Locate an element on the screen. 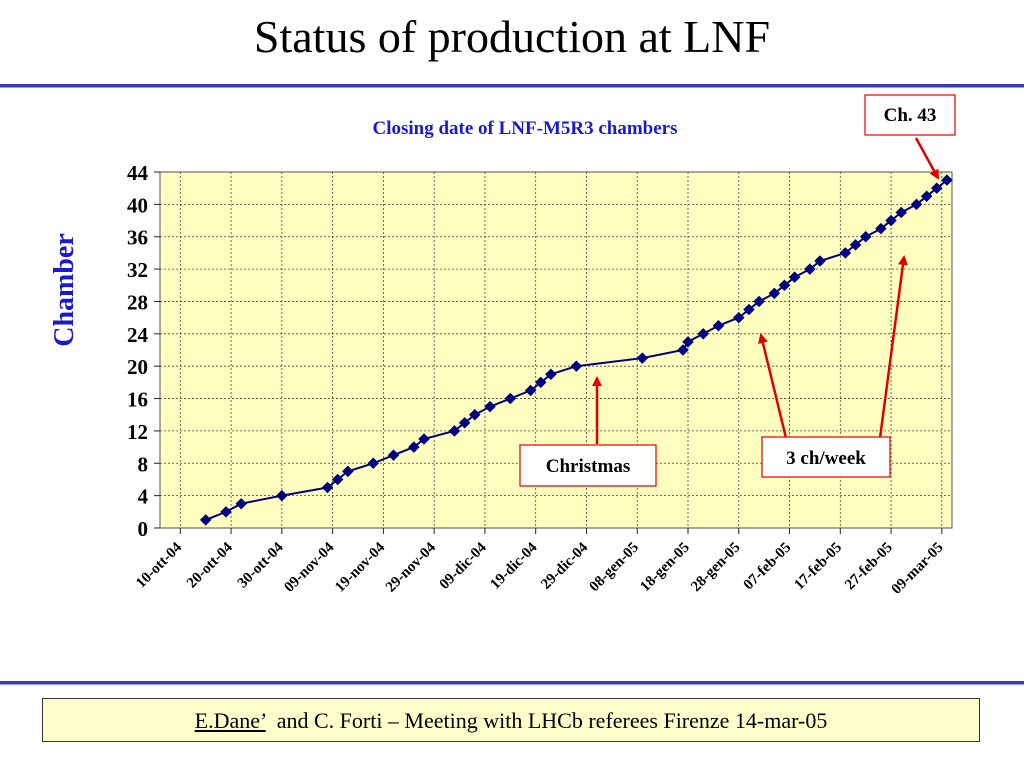  x-tick-label: 10-ott-04 is located at coordinates (159, 565).